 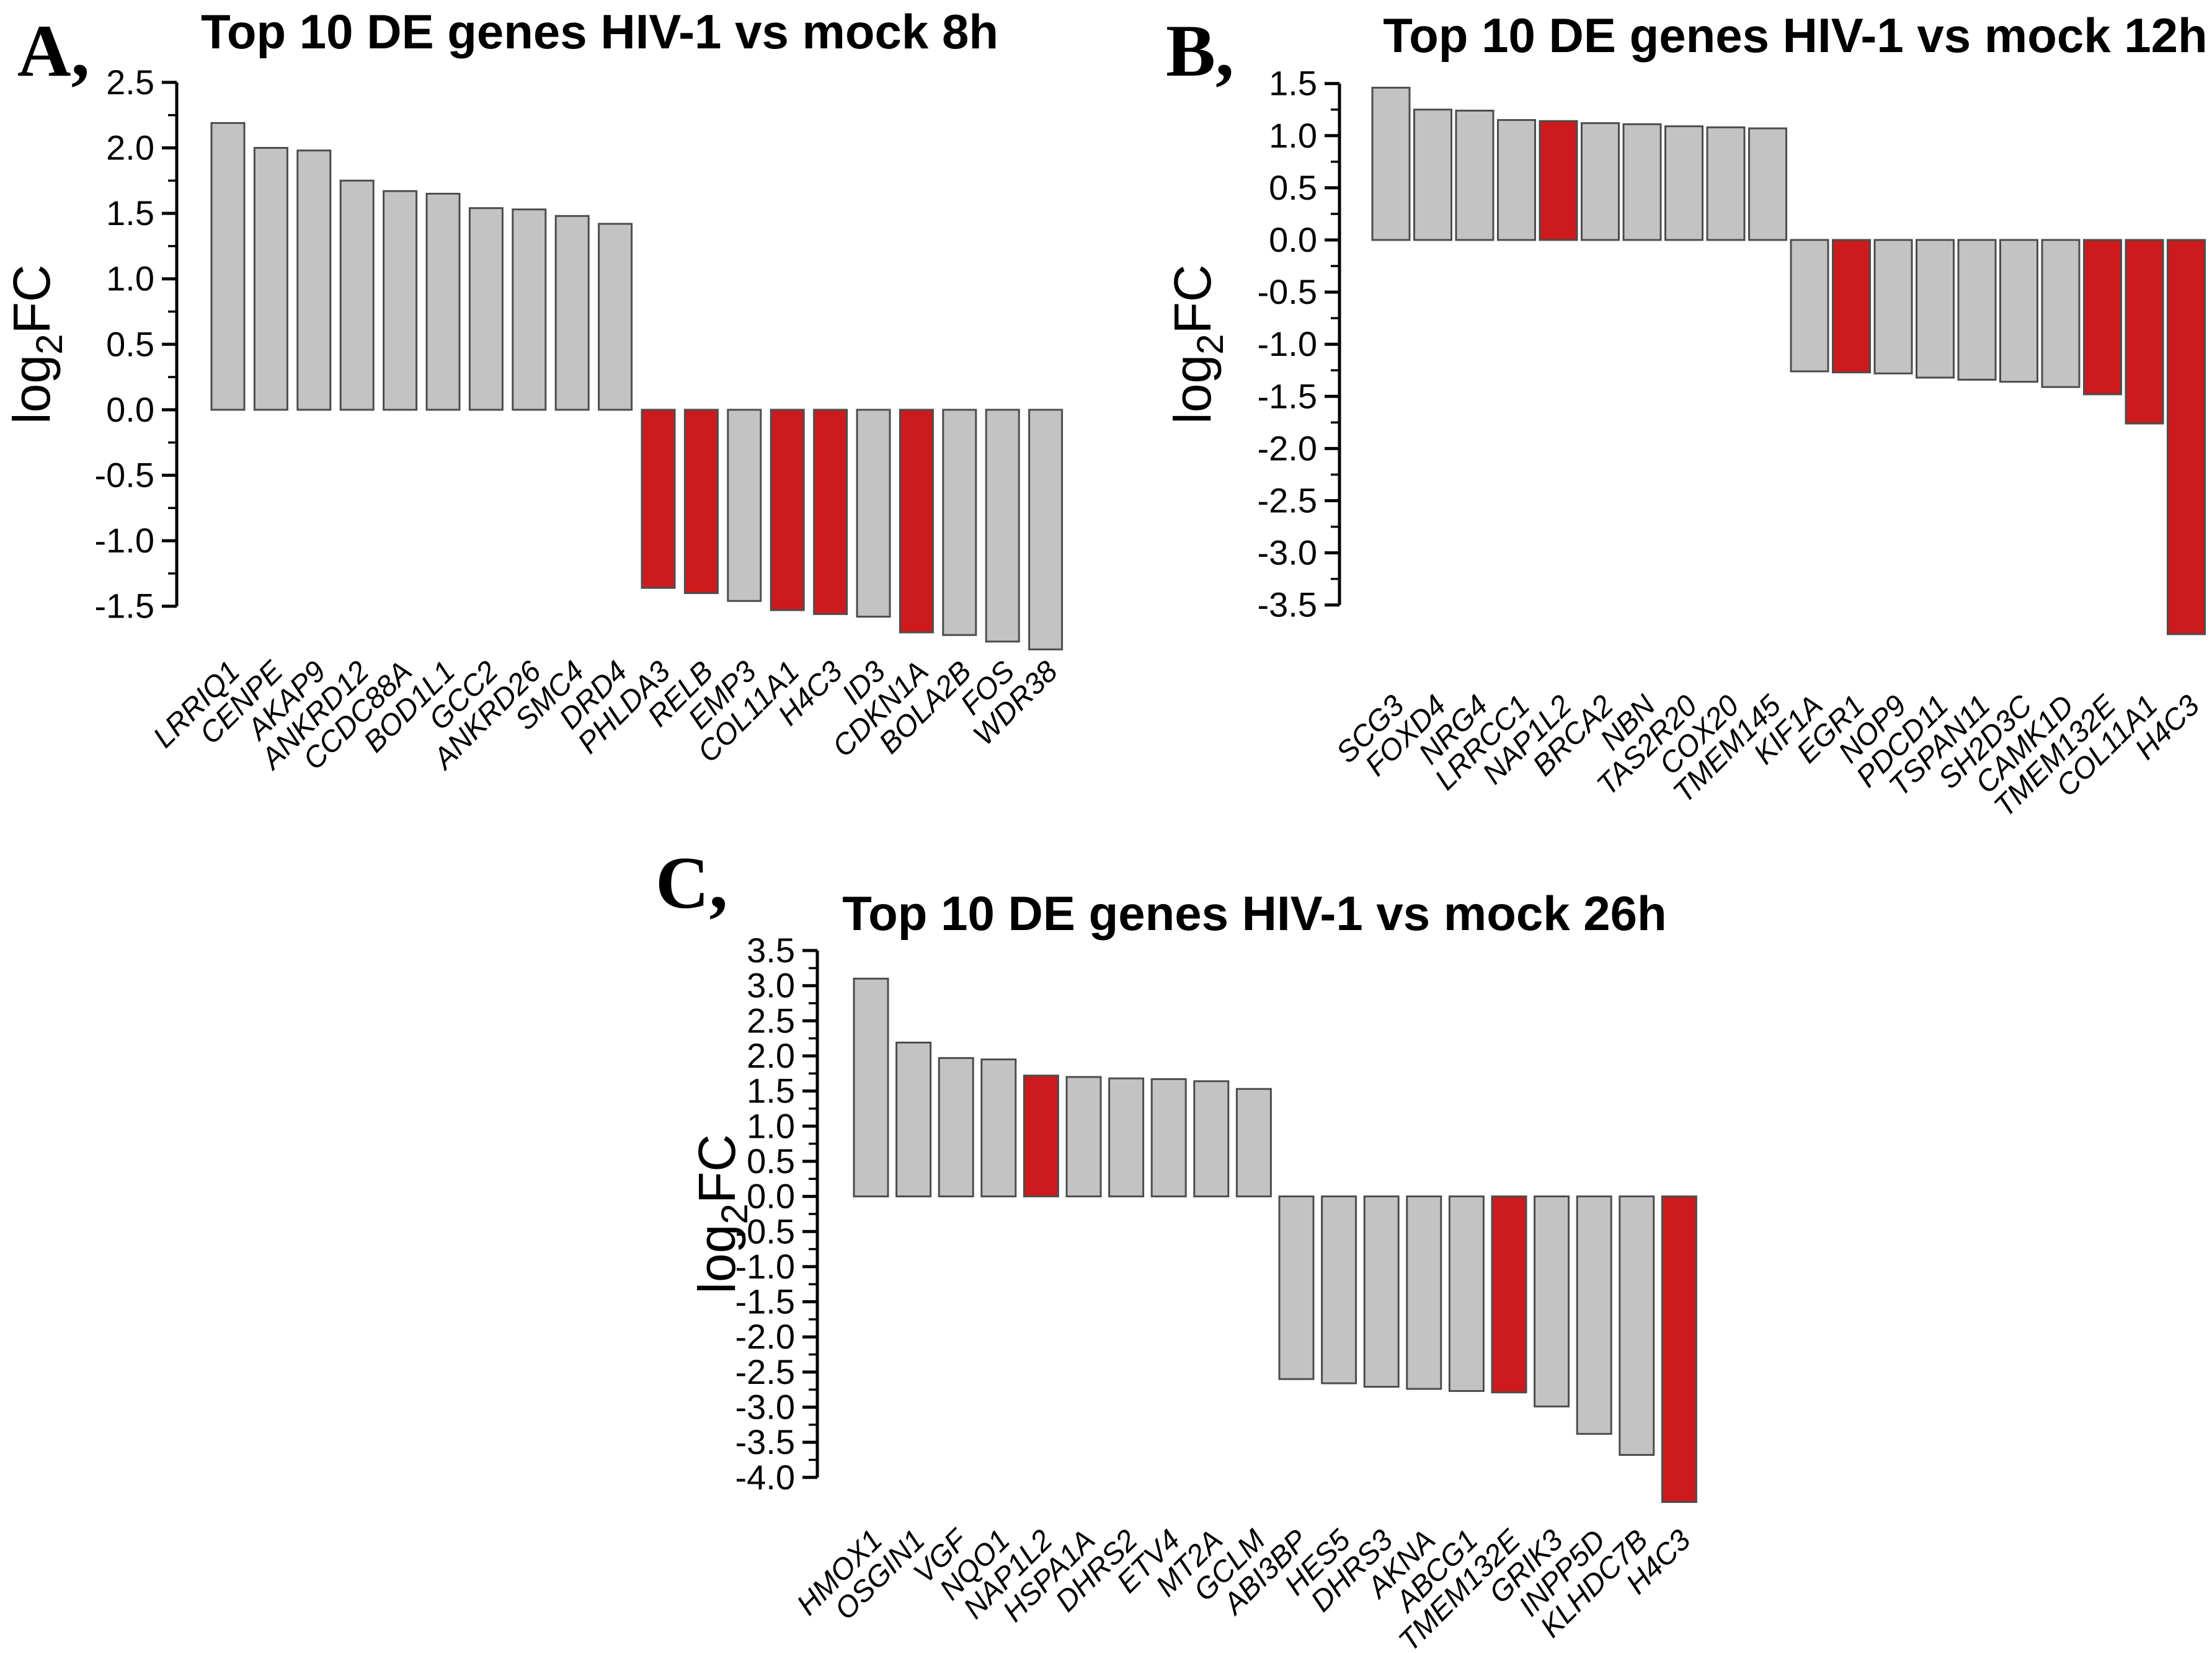 I want to click on bar-LRRIQ1, so click(x=228, y=266).